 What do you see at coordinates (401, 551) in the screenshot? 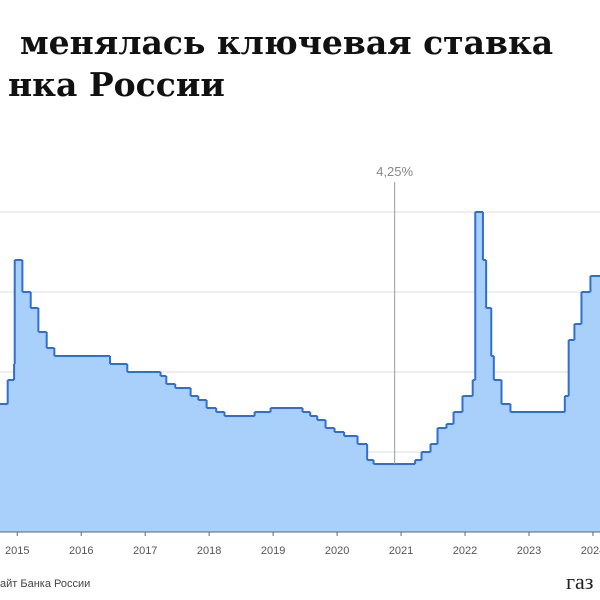
I see `x-tick-label: 2021` at bounding box center [401, 551].